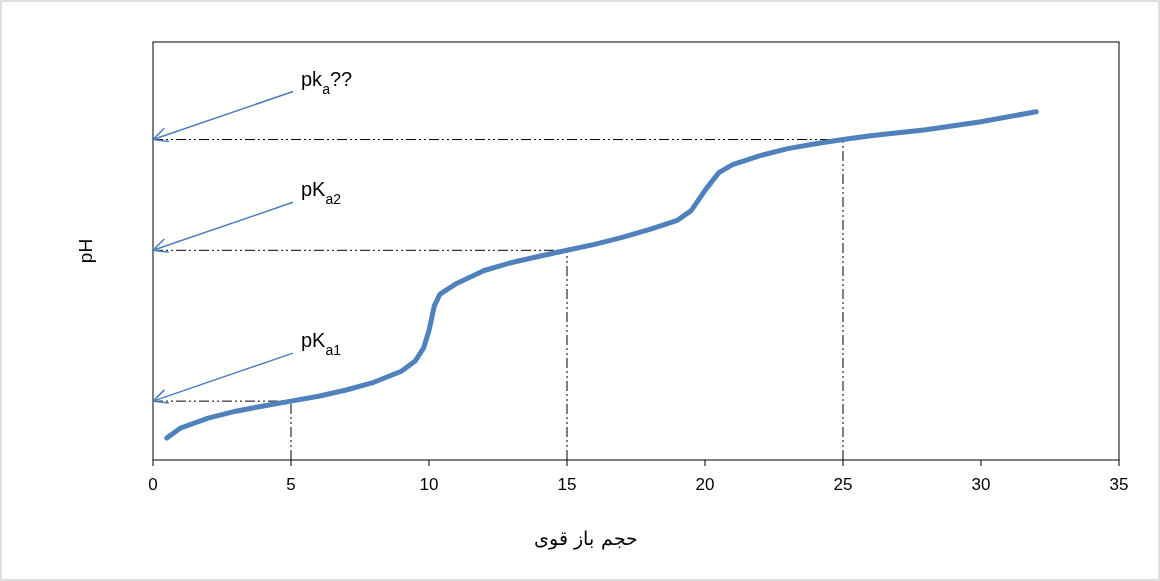  What do you see at coordinates (429, 484) in the screenshot?
I see `x-tick-label: 10` at bounding box center [429, 484].